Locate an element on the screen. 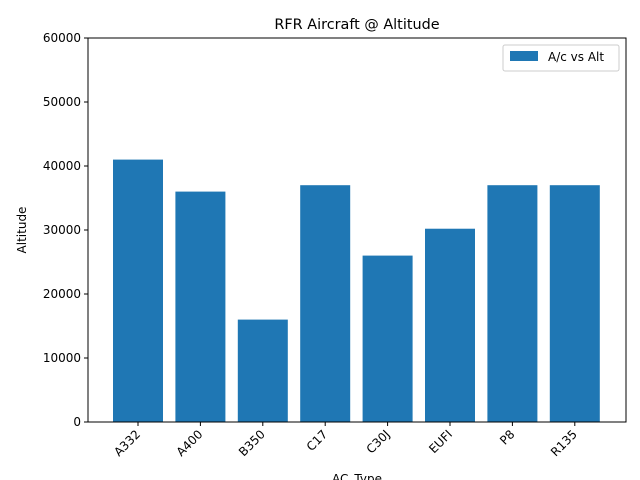 Image resolution: width=640 pixels, height=480 pixels. y-tick-label: 30000 is located at coordinates (62, 230).